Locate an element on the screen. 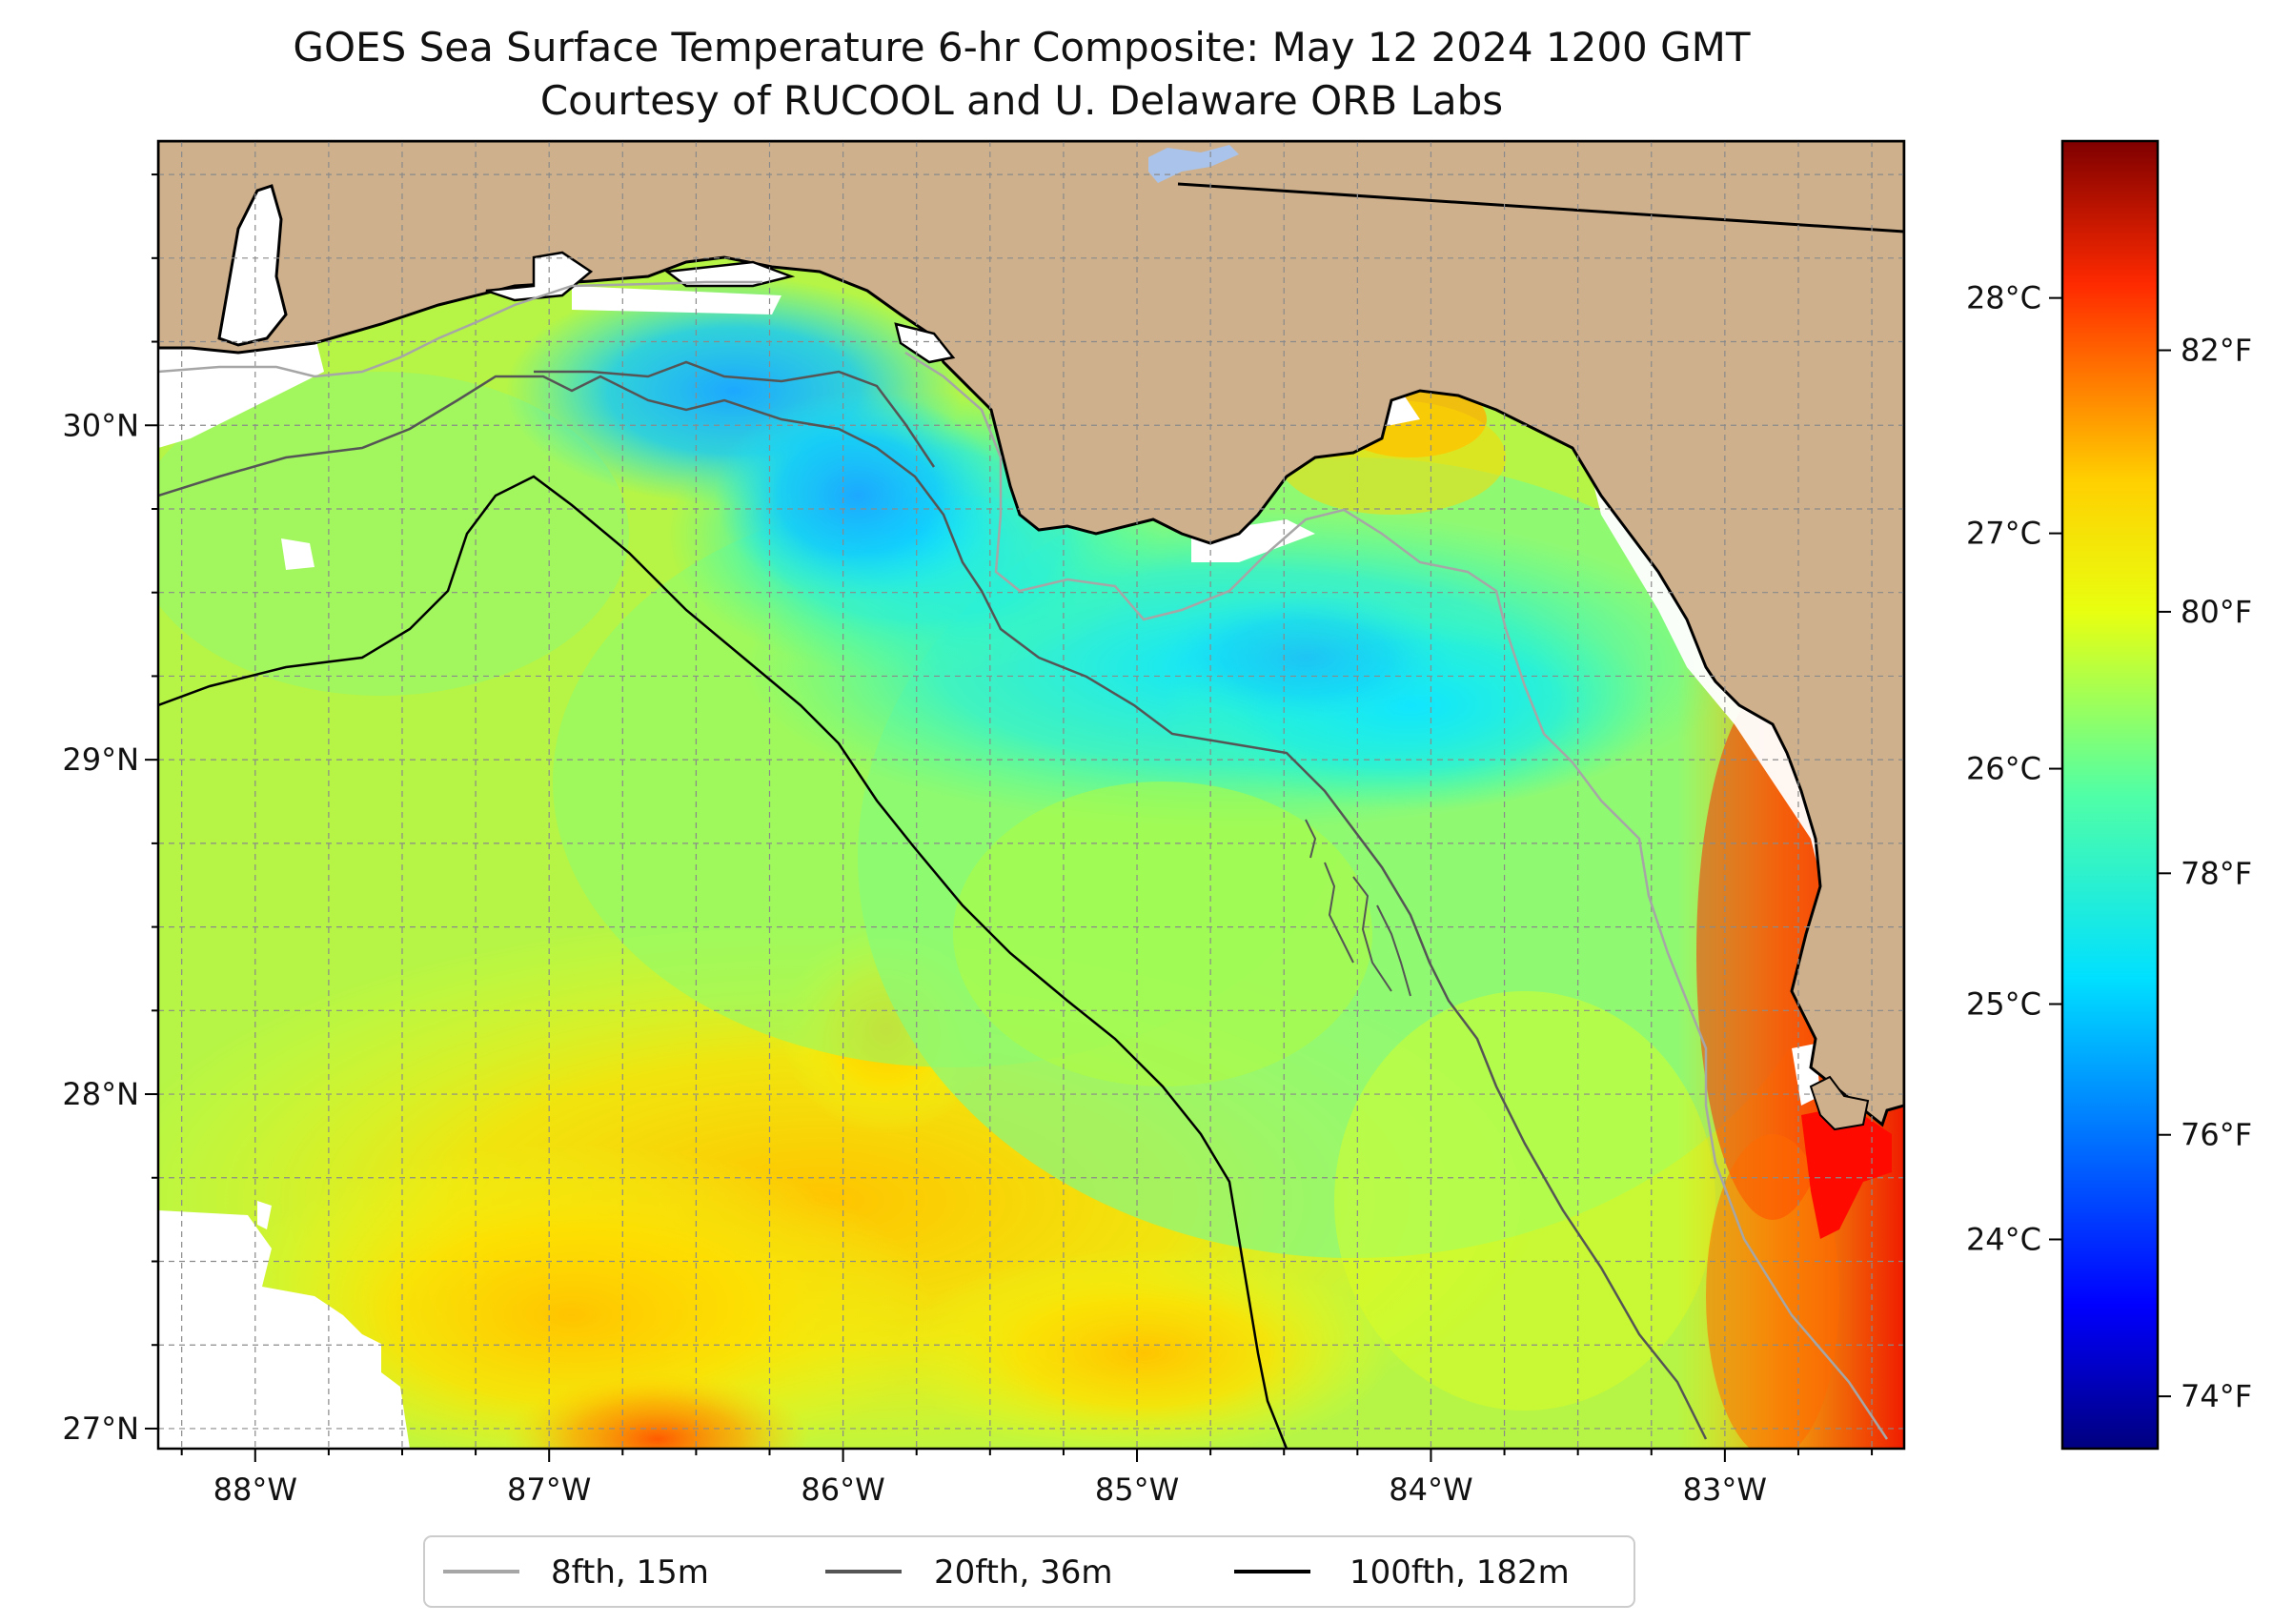  lon-tick-label: 86°W is located at coordinates (842, 1490).